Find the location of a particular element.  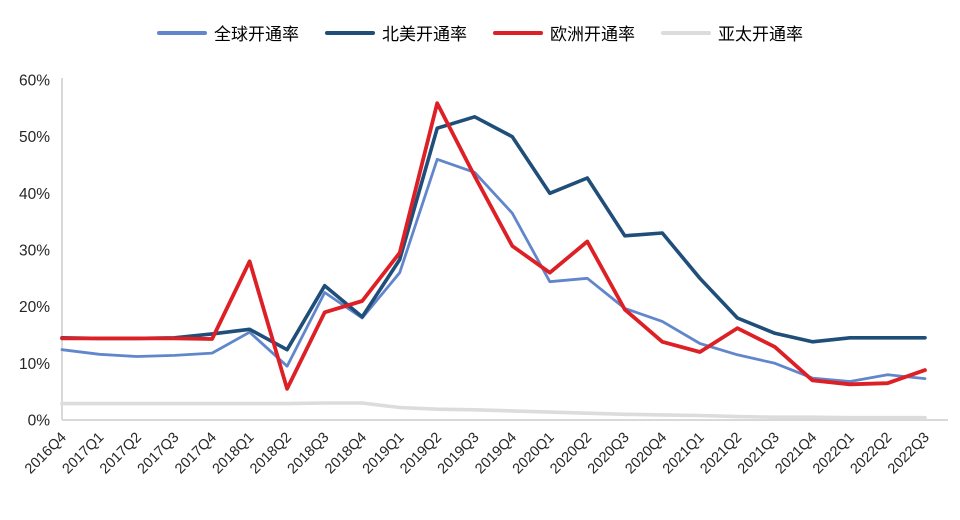

legend-label: 全球开通率 is located at coordinates (256, 34).